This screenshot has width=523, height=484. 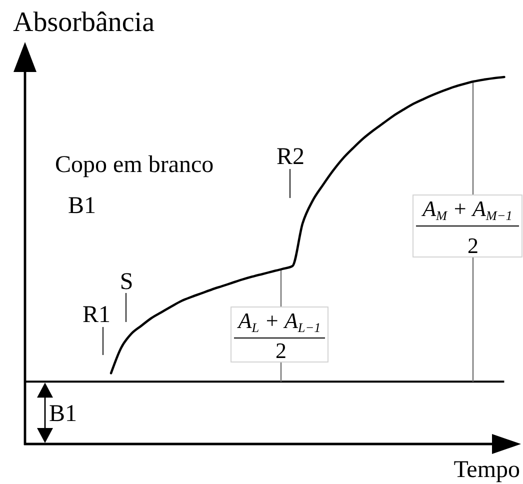 What do you see at coordinates (134, 165) in the screenshot?
I see `annotation: Copo em branco` at bounding box center [134, 165].